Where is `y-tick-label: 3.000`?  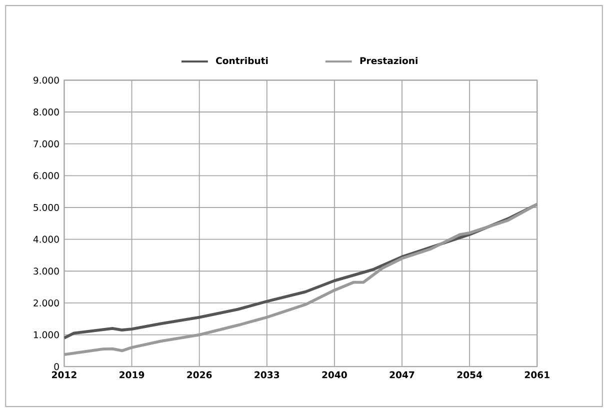 y-tick-label: 3.000 is located at coordinates (46, 271).